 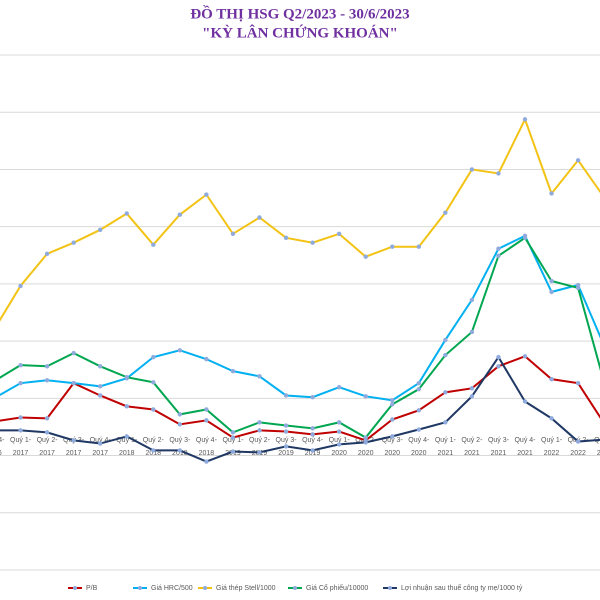 I want to click on x-tick-label: Quý 2-2018, so click(x=154, y=447).